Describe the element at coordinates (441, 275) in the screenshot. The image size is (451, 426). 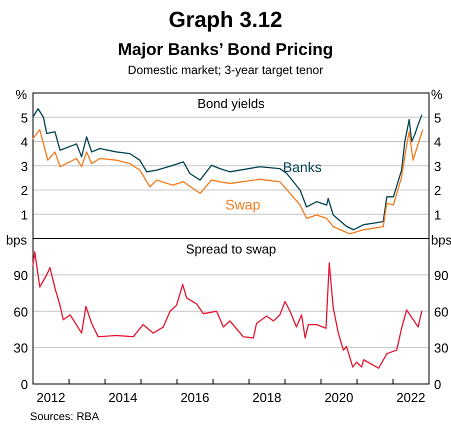
I see `y2-tick-label: 90` at that location.